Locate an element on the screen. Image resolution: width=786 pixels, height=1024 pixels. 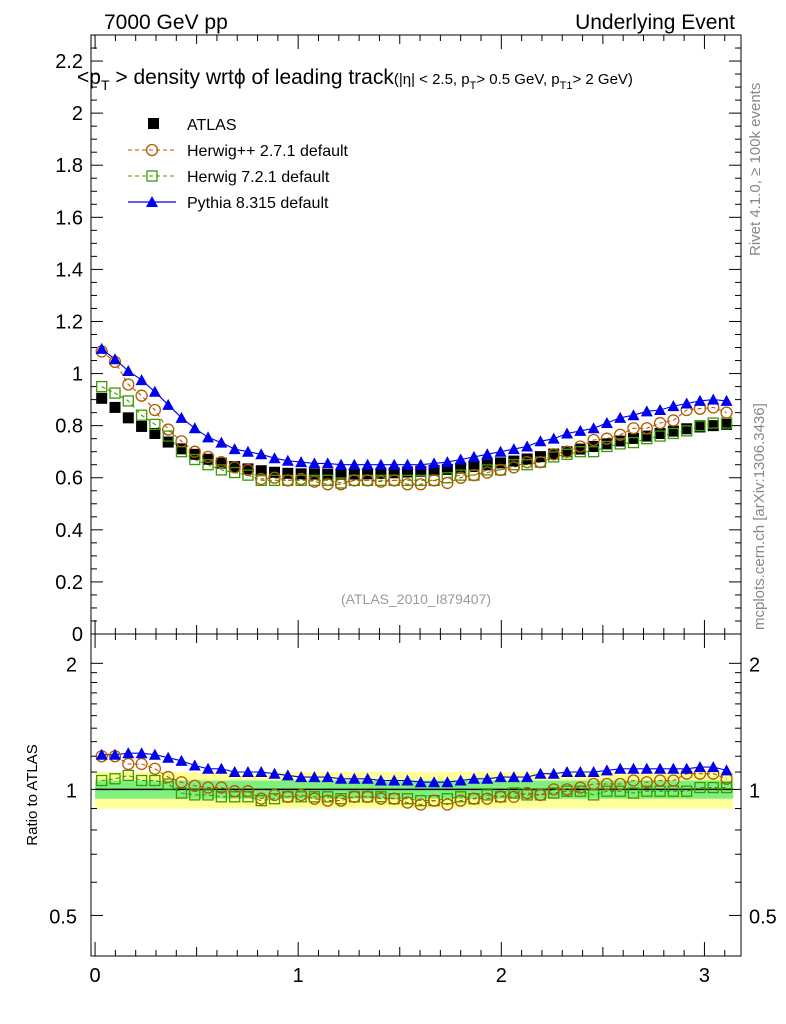
legend-entry-herwigpp: Herwig++ 2.7.1 default is located at coordinates (238, 151).